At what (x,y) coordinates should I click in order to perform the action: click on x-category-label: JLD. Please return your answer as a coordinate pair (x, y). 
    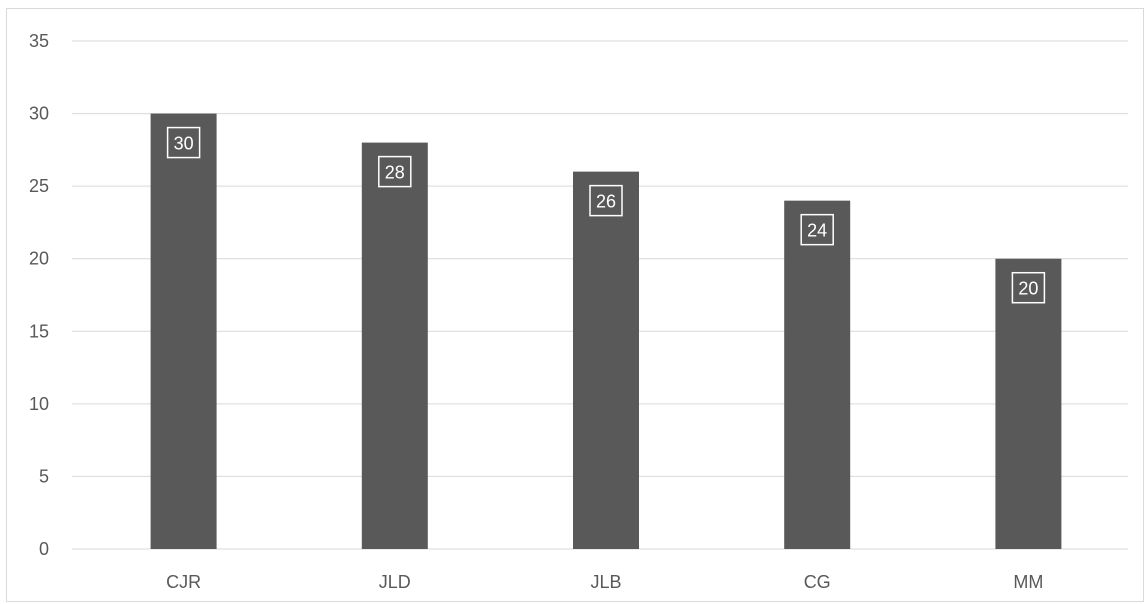
    Looking at the image, I should click on (395, 582).